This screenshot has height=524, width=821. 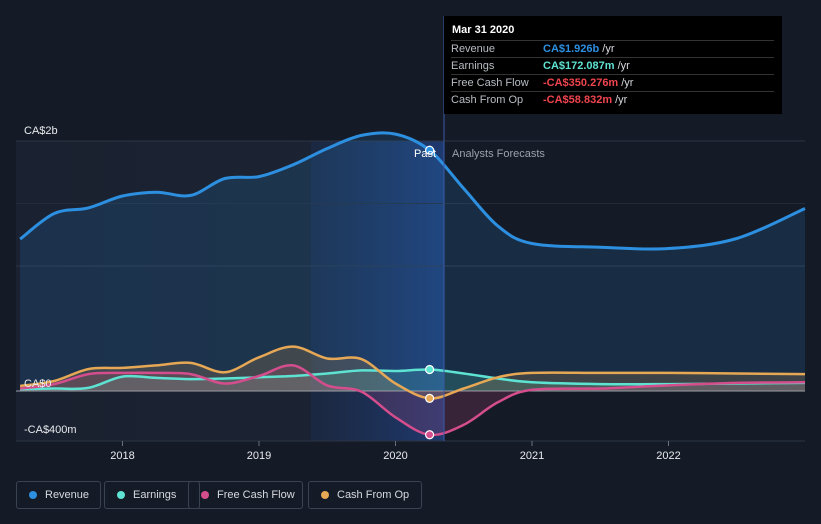 What do you see at coordinates (373, 495) in the screenshot?
I see `legend-label: Cash From Op` at bounding box center [373, 495].